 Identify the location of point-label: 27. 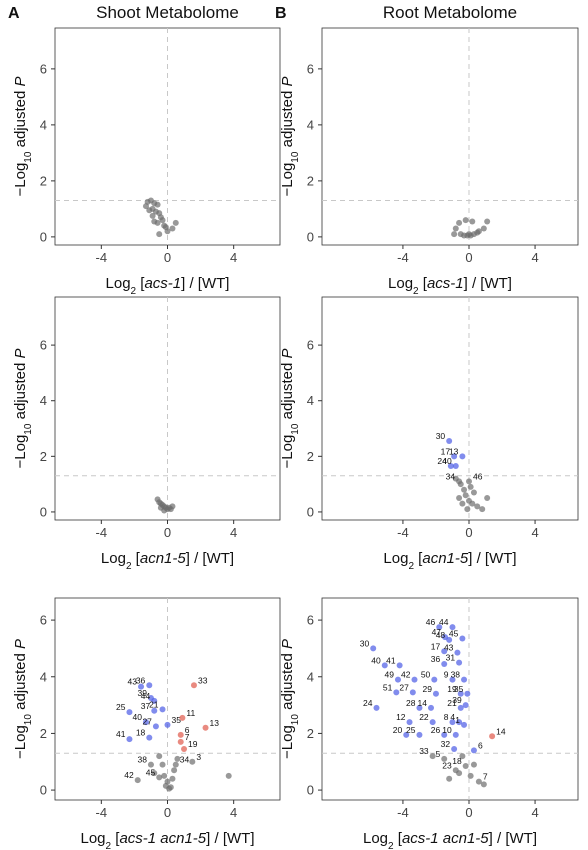
(404, 687).